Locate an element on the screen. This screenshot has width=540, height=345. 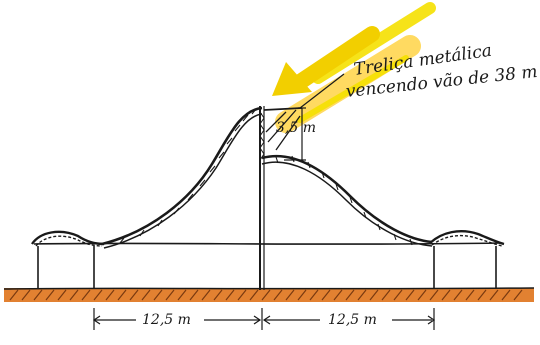
left-main-roof is located at coordinates (182, 177).